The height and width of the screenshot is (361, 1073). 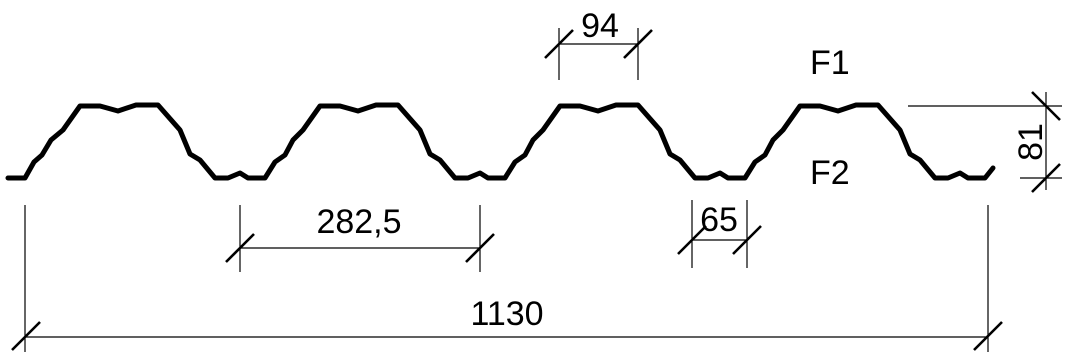 What do you see at coordinates (830, 173) in the screenshot?
I see `bottom-face-label: F2` at bounding box center [830, 173].